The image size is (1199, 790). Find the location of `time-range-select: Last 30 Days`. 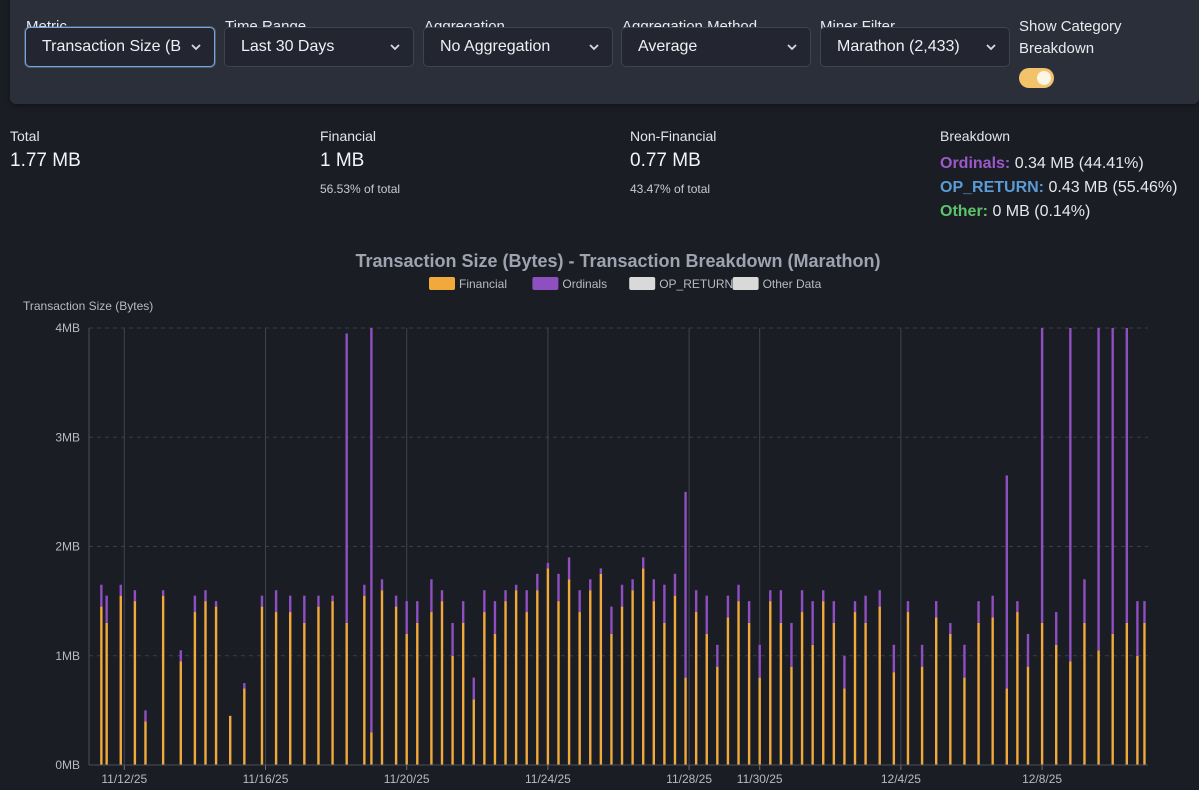

time-range-select: Last 30 Days is located at coordinates (319, 47).